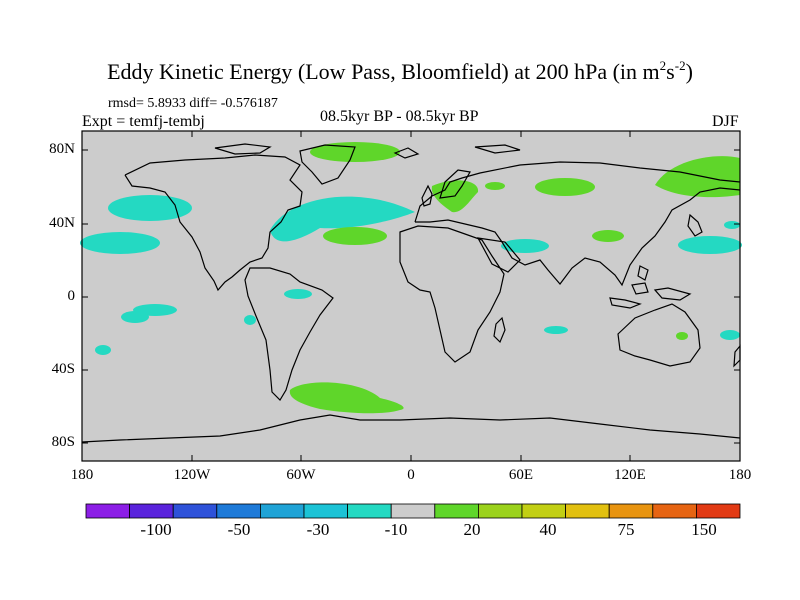 The width and height of the screenshot is (800, 600). I want to click on lon-label-180e: 180, so click(740, 475).